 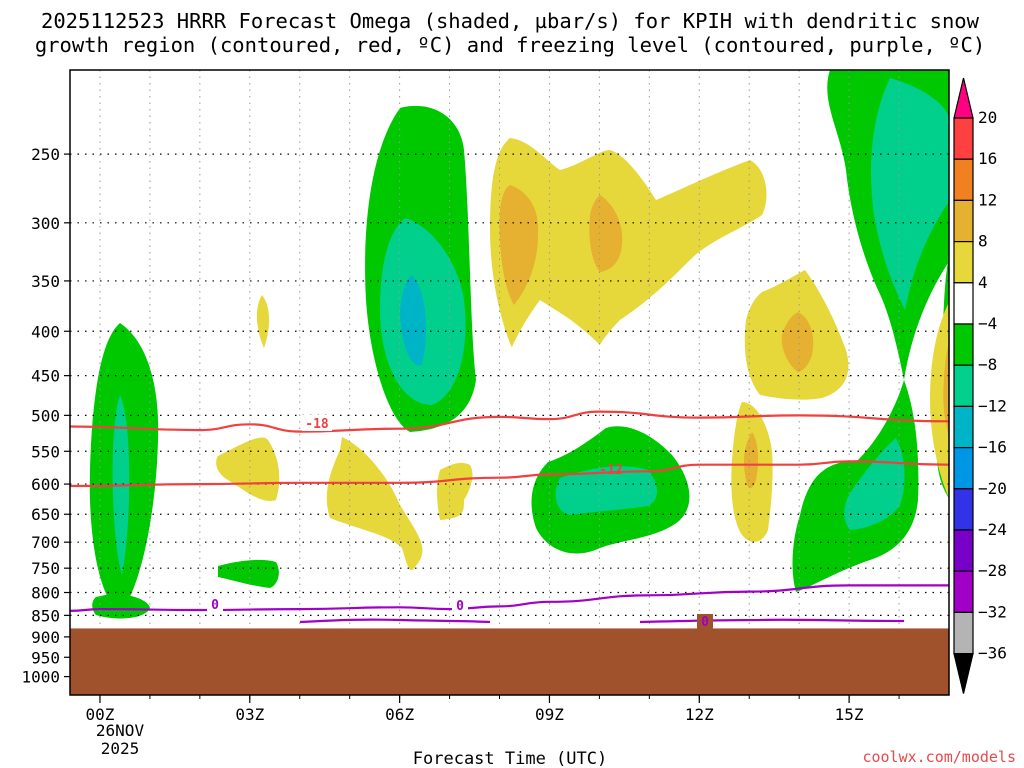 I want to click on x-tick-label: 15Z, so click(x=849, y=714).